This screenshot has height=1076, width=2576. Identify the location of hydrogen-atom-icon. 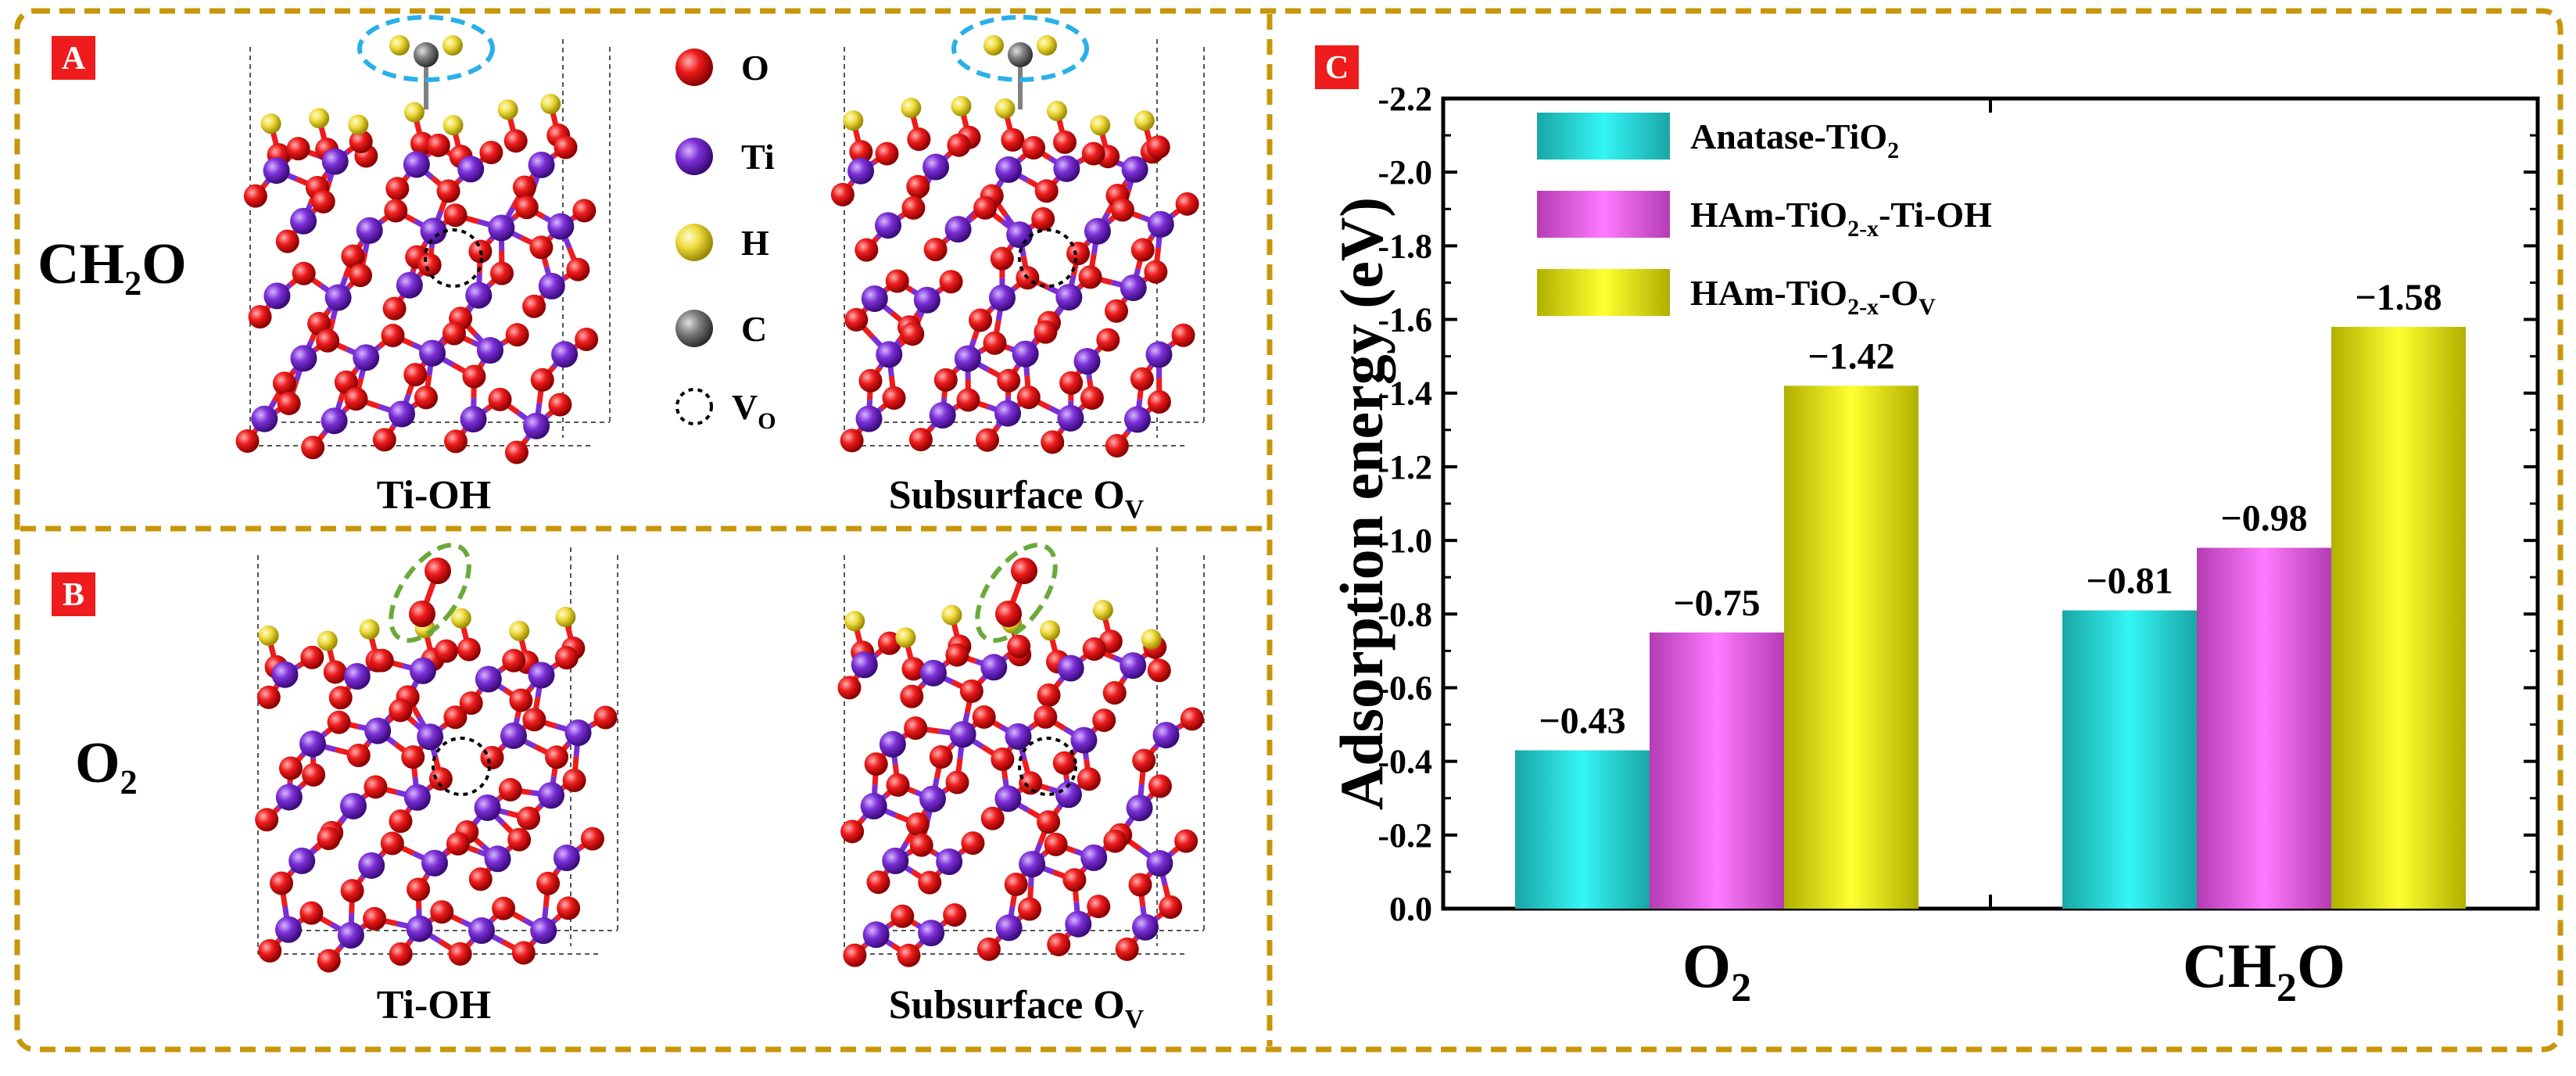
(694, 242).